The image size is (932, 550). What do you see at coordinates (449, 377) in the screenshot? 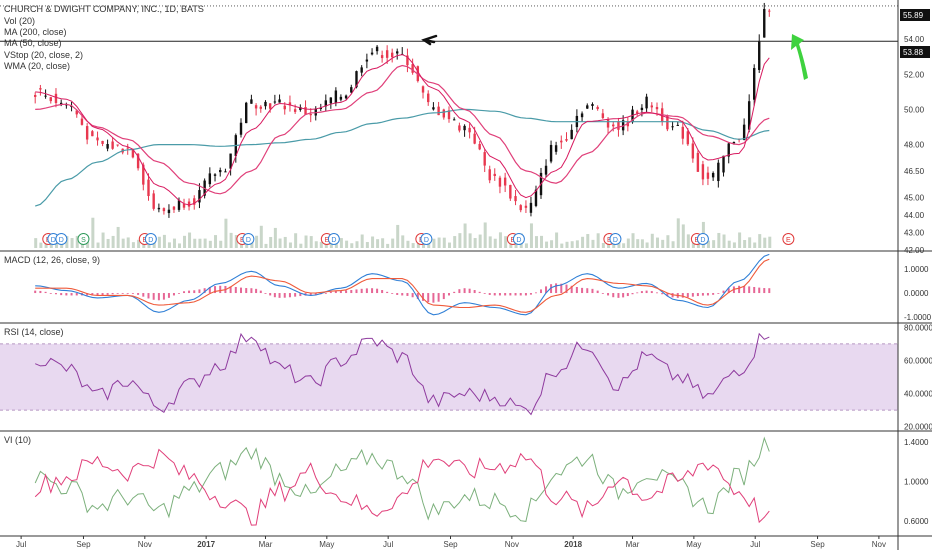
I see `rsi-band` at bounding box center [449, 377].